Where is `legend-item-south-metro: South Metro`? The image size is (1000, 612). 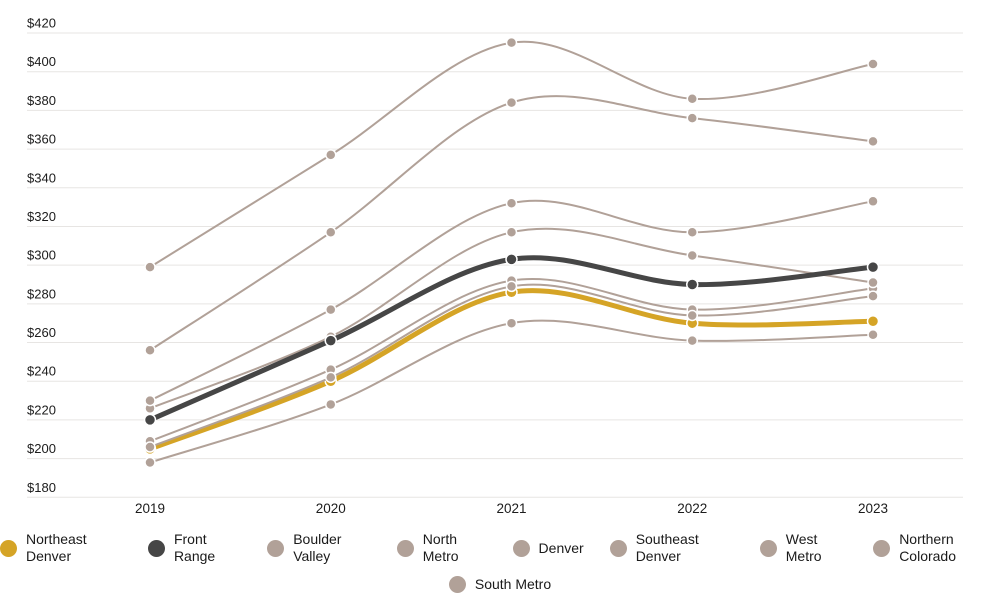 legend-item-south-metro: South Metro is located at coordinates (500, 584).